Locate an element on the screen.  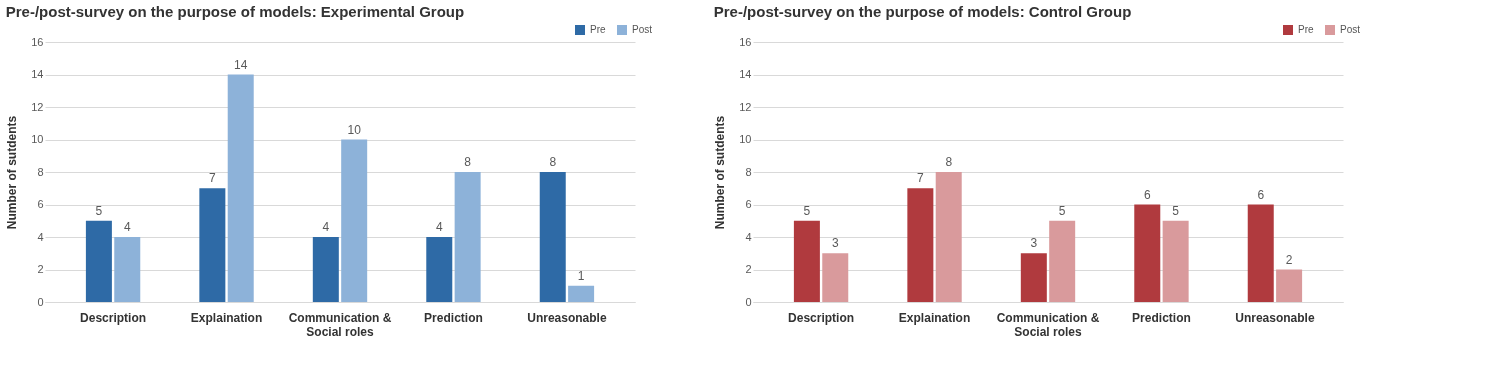
chart-title: Pre-/post-survey on the purpose of models: Control Group is located at coordinates (922, 11).